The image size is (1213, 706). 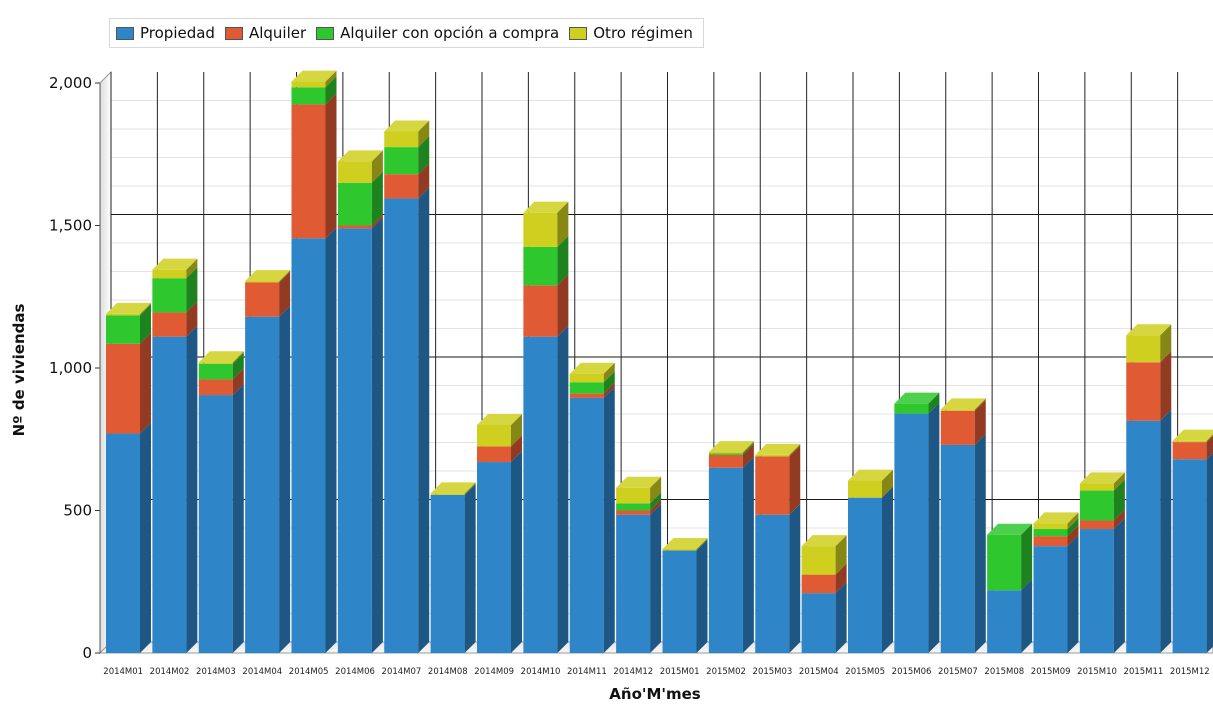 I want to click on legend-item-alquiler-opcion-compra: Alquiler con opción a compra, so click(x=437, y=33).